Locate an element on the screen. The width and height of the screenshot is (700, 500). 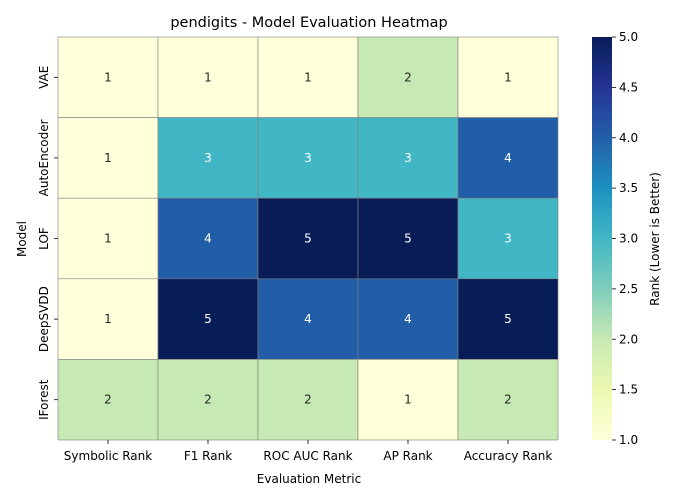
y-axis-label: Model is located at coordinates (22, 239).